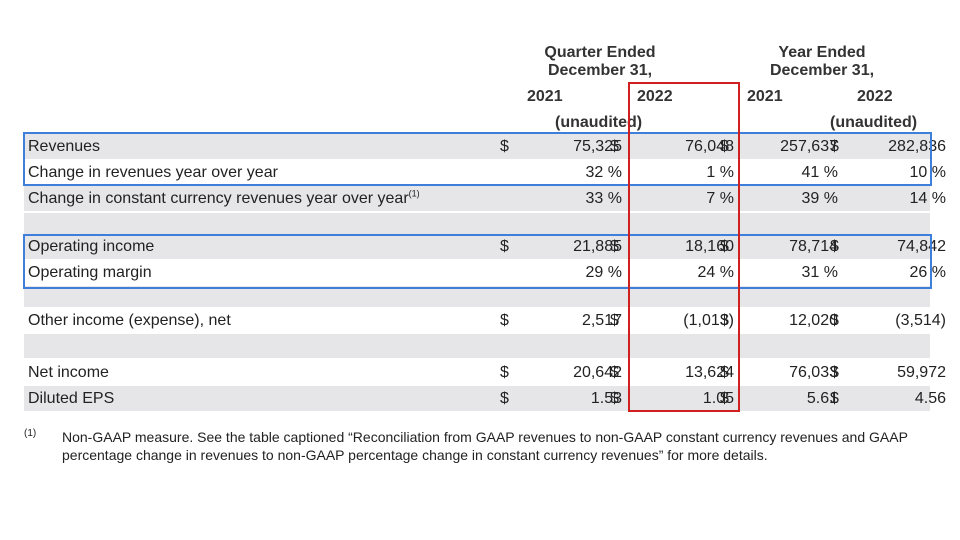 Image resolution: width=960 pixels, height=540 pixels. I want to click on cell-y2021-value: 31 %, so click(819, 272).